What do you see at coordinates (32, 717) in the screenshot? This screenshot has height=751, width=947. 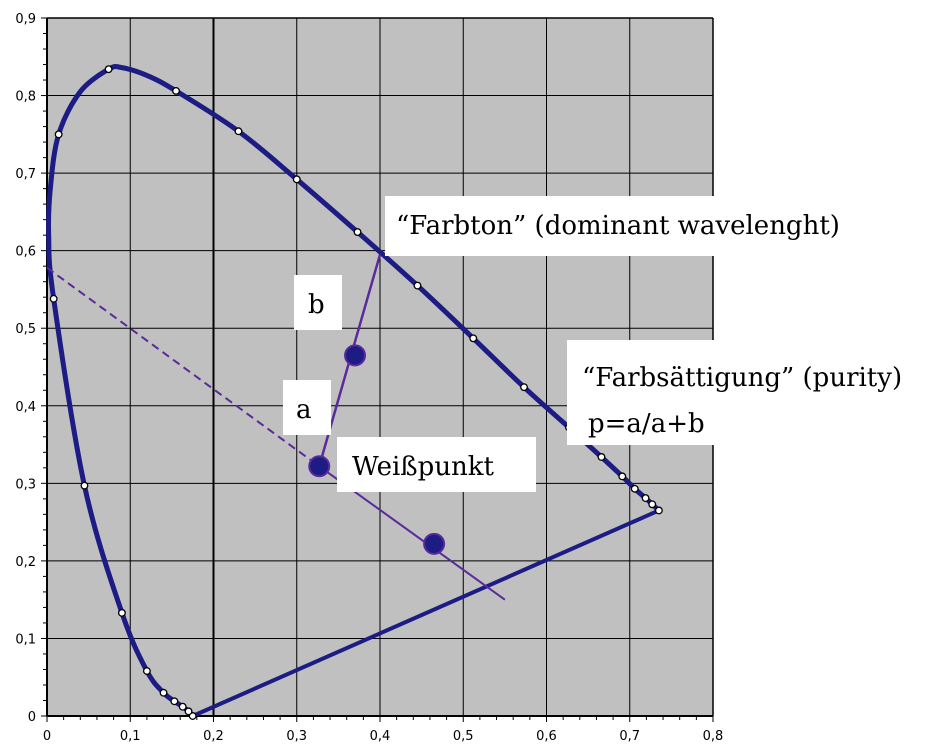 I see `y-tick-label: 0` at bounding box center [32, 717].